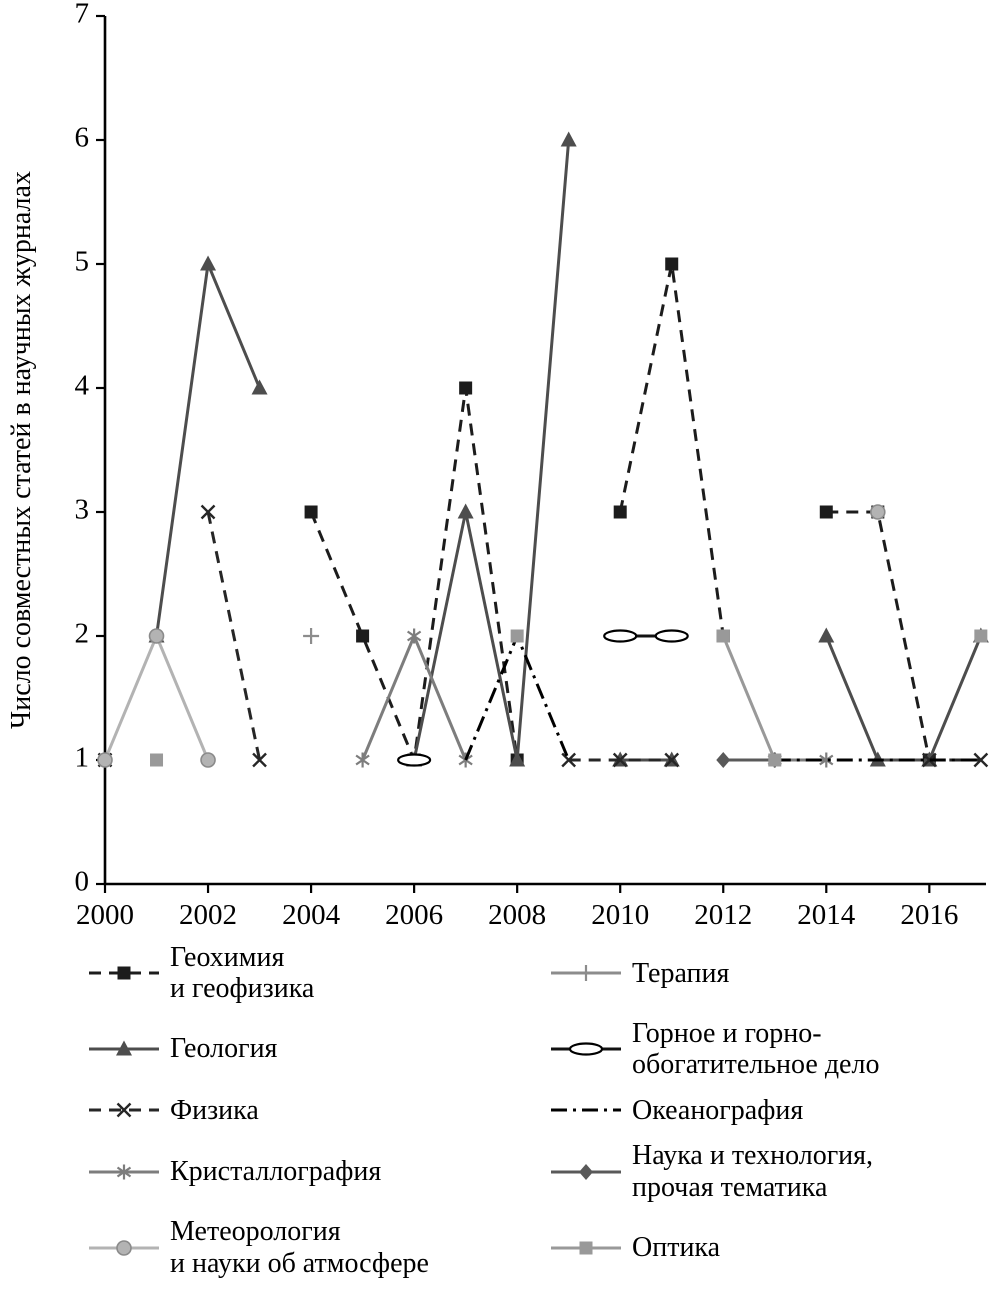 The width and height of the screenshot is (994, 1294). What do you see at coordinates (299, 1247) in the screenshot?
I see `legend-label-meteorology-atmospheric: Метеорология и науки об атмосфере` at bounding box center [299, 1247].